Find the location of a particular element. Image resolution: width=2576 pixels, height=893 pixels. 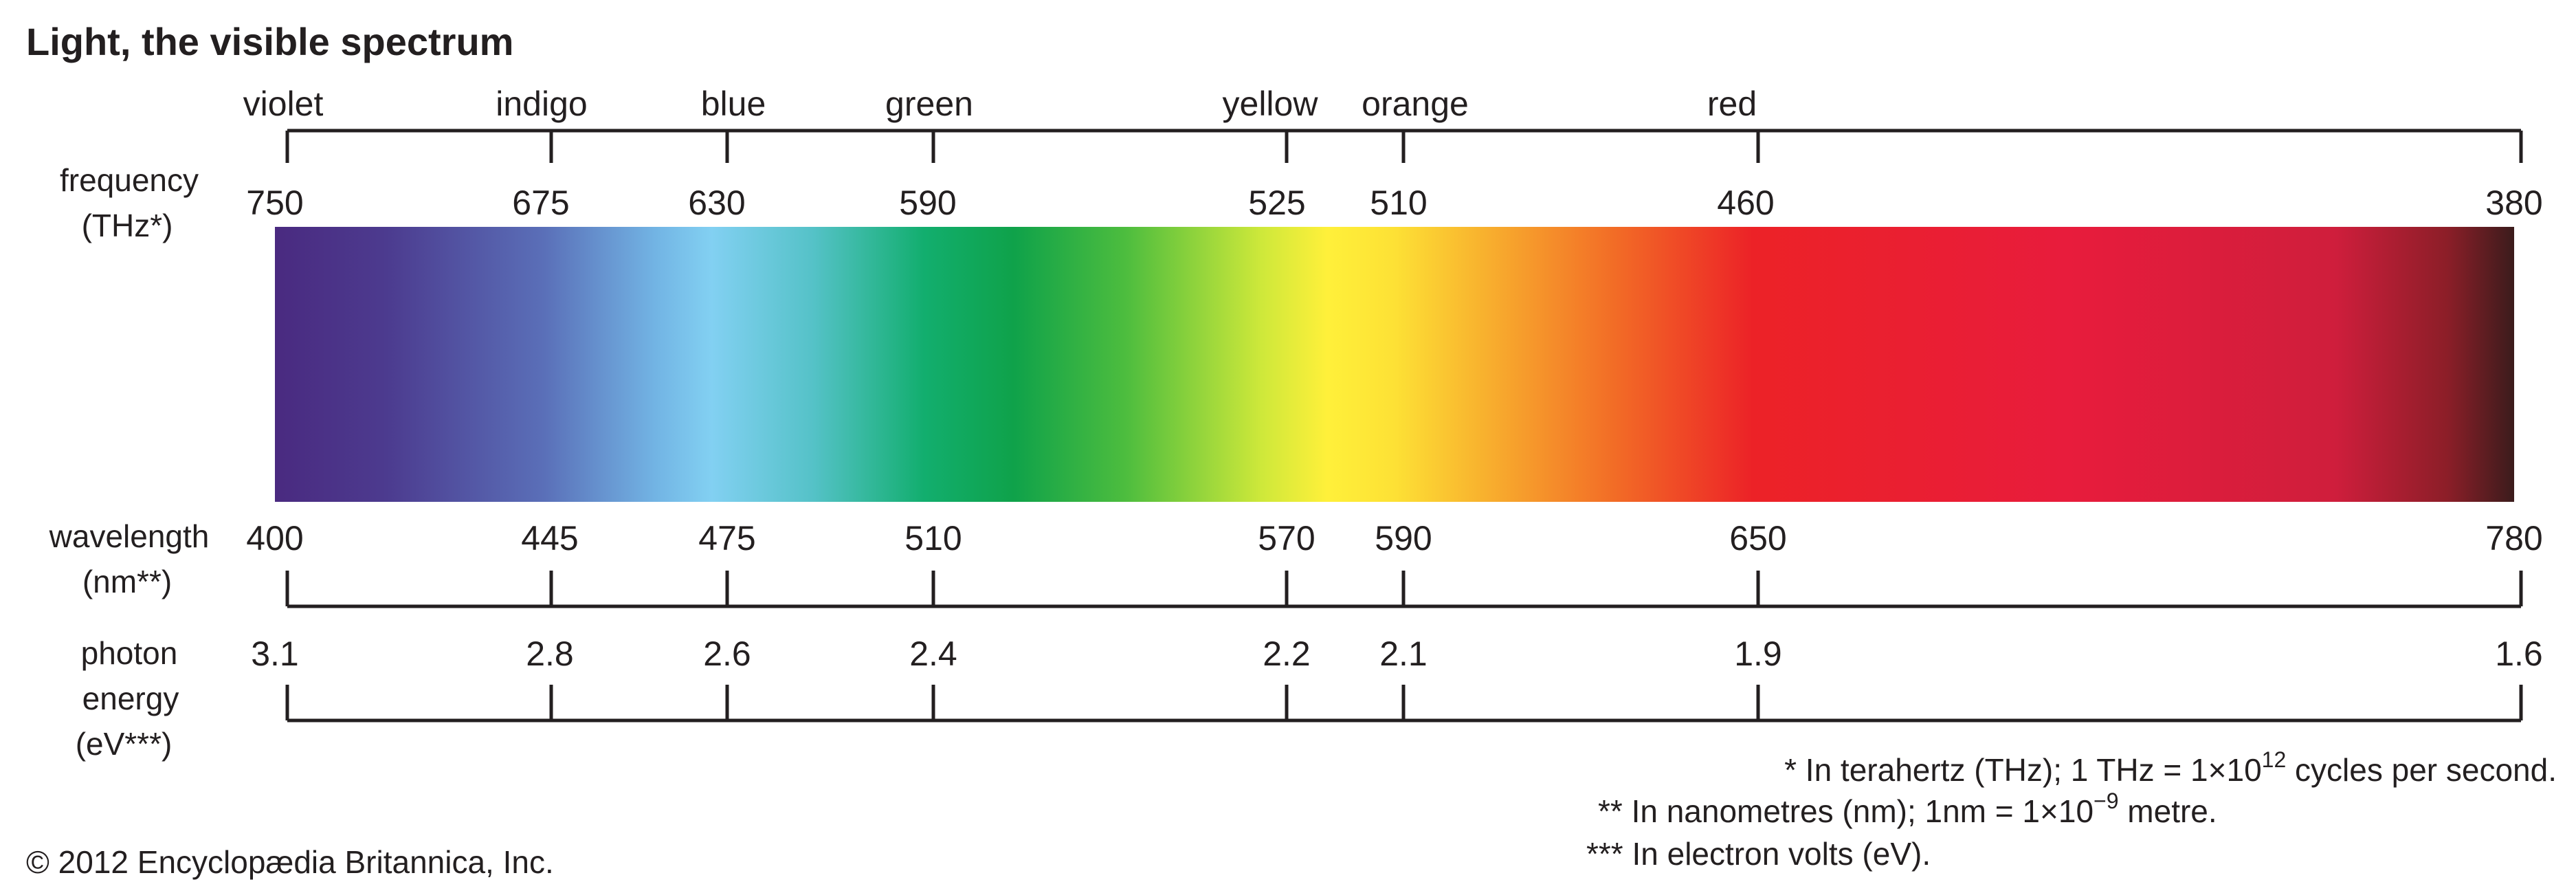

frequency-value: 460 is located at coordinates (1745, 203).